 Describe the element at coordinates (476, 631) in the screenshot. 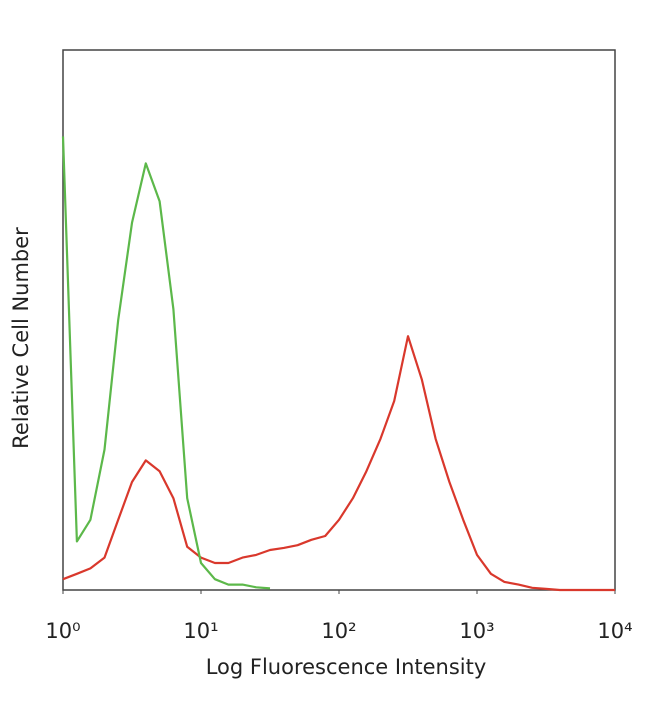

I see `x-tick-label: 10³` at that location.